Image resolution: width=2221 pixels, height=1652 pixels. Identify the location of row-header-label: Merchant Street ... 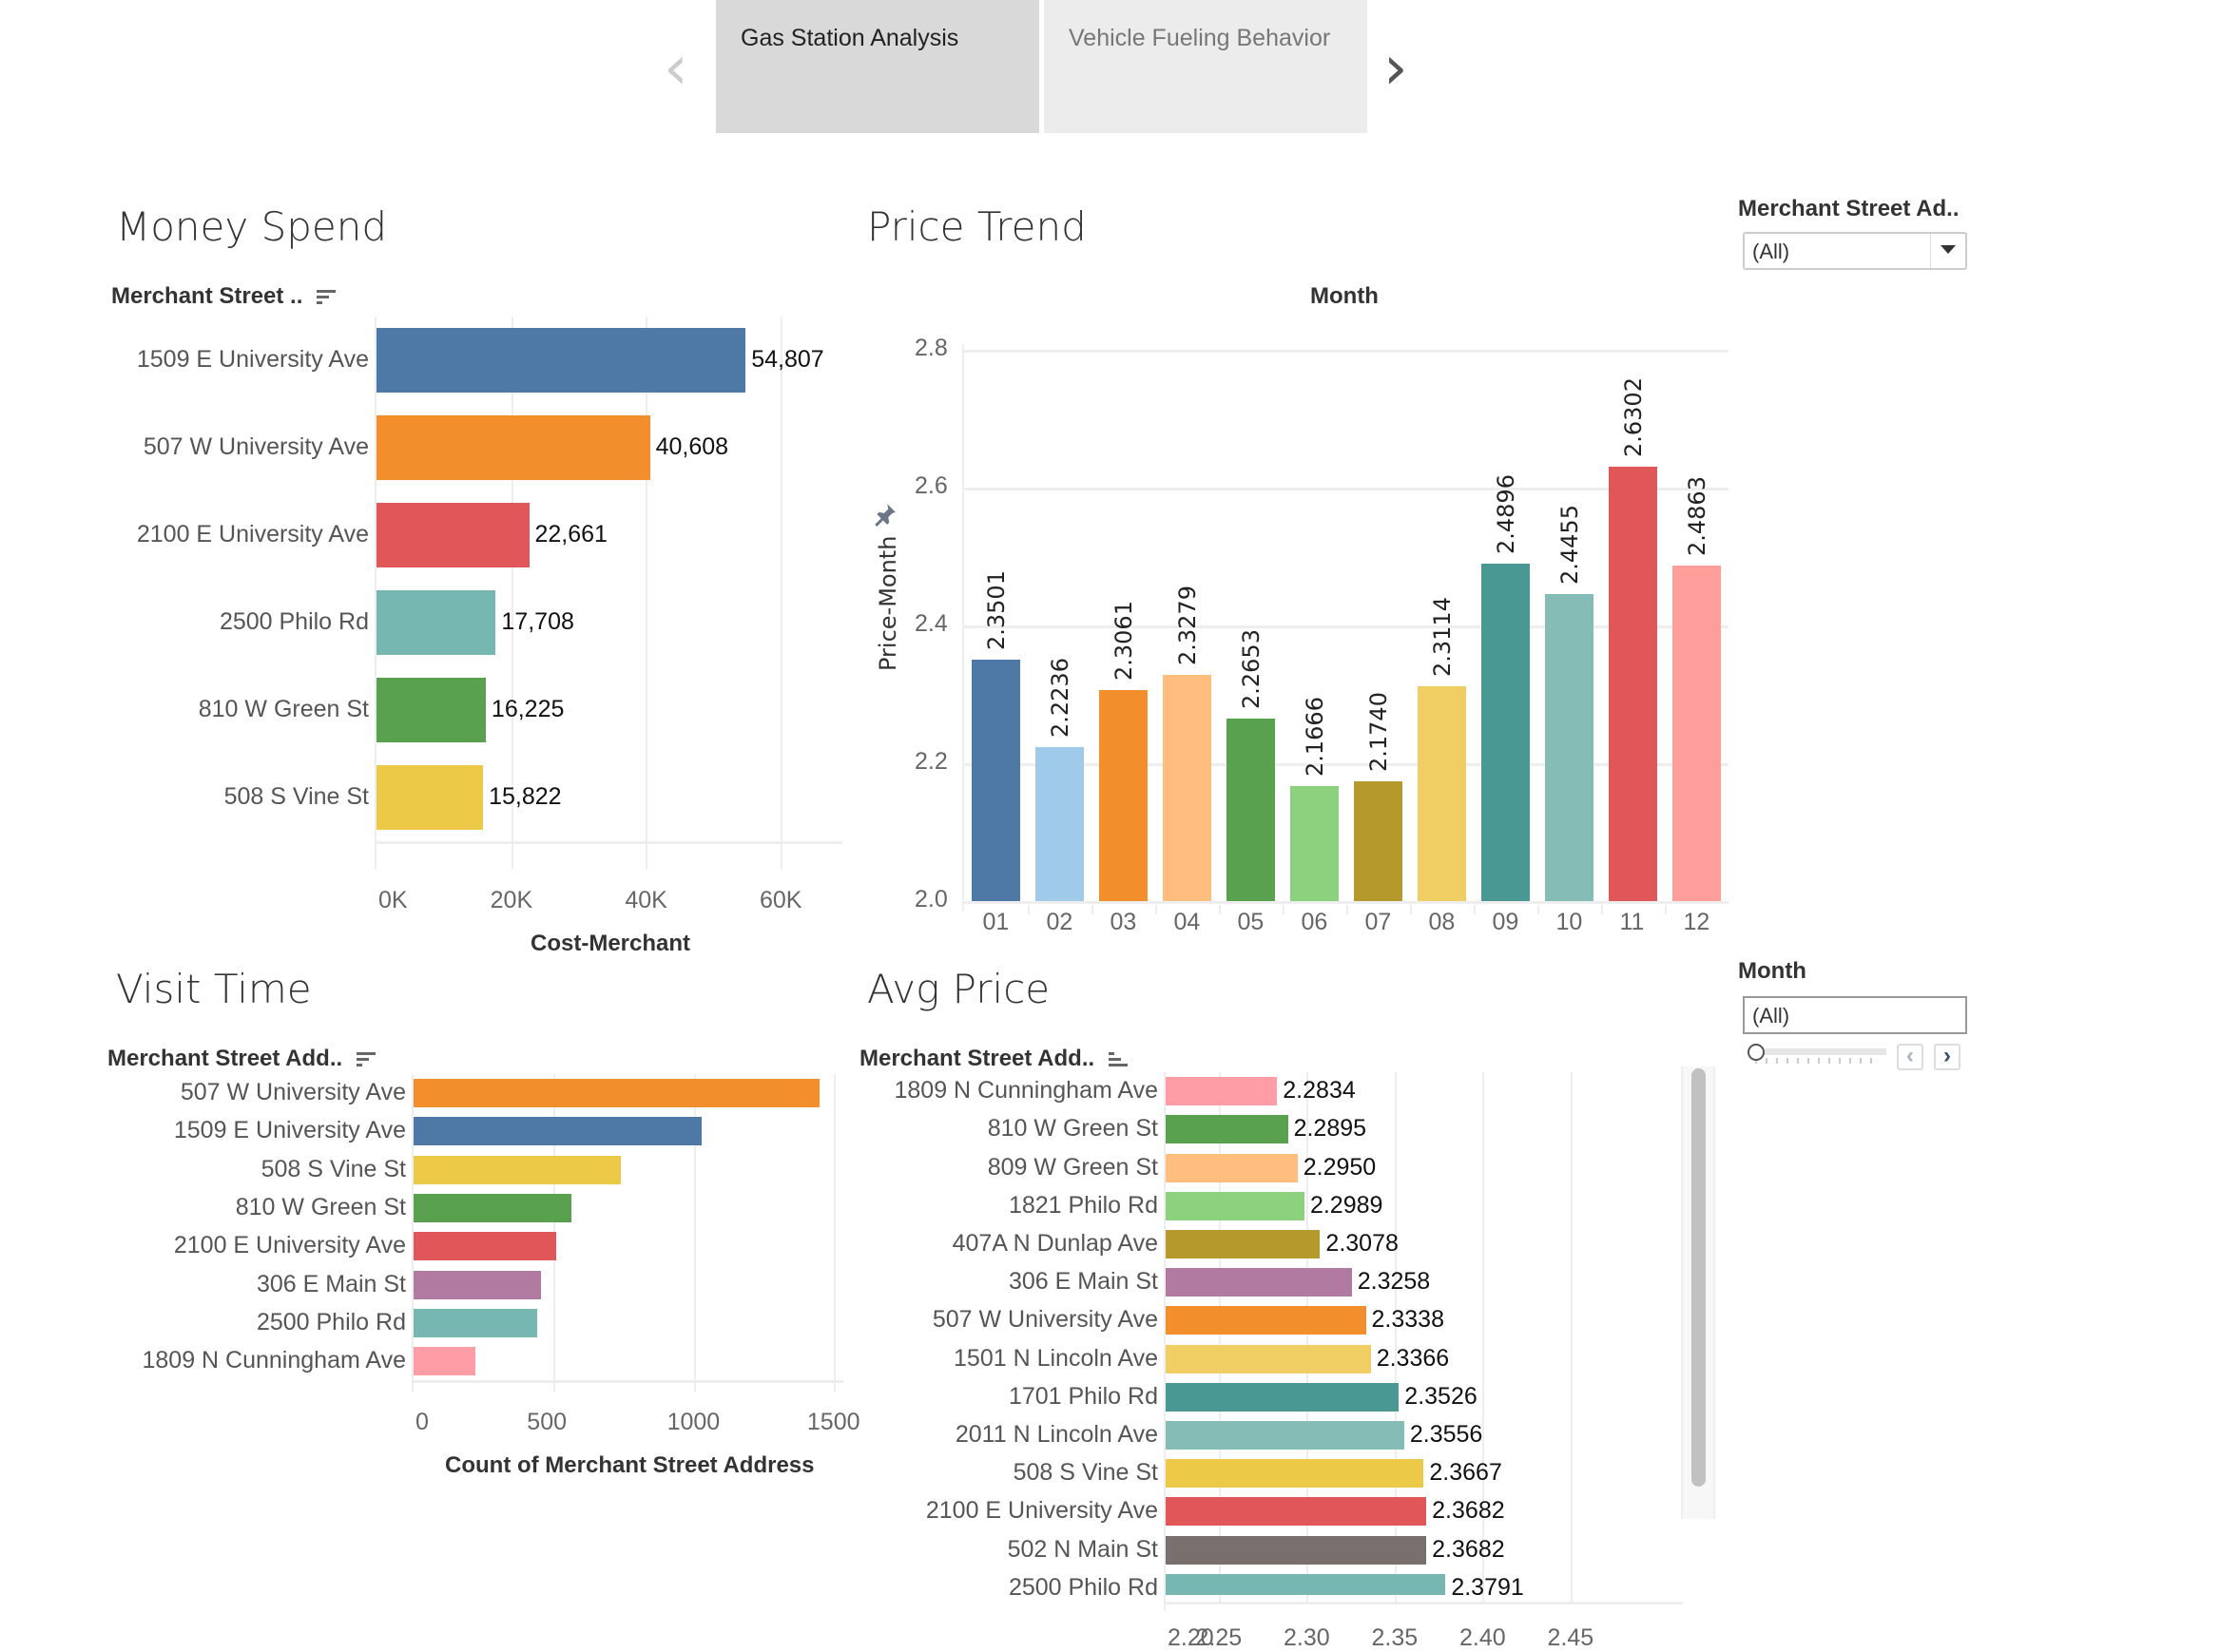
(207, 296).